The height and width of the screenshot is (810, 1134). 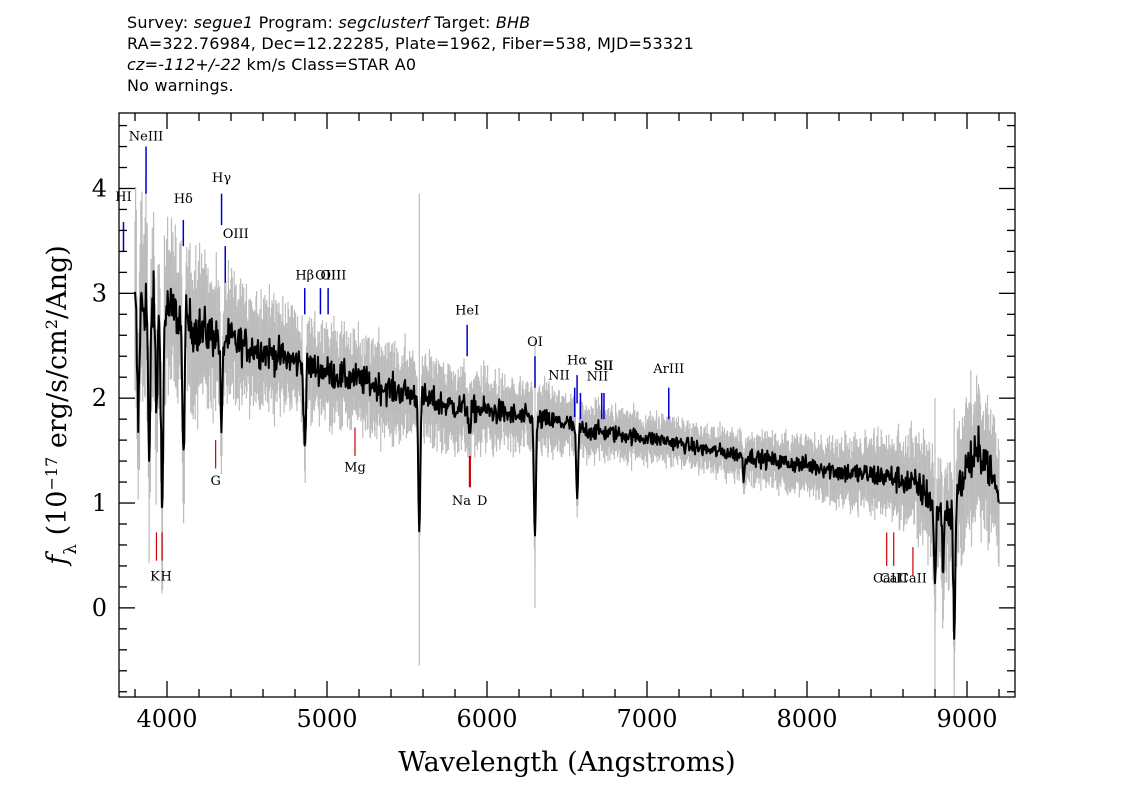 What do you see at coordinates (296, 22) in the screenshot?
I see `program-label: Program:` at bounding box center [296, 22].